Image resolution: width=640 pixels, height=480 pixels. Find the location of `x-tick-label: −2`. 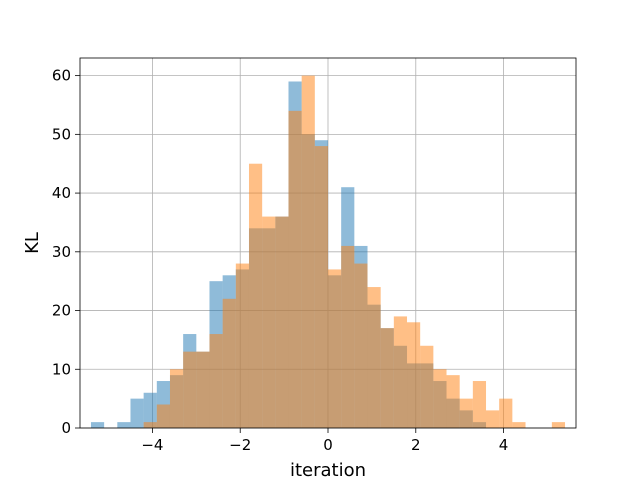

x-tick-label: −2 is located at coordinates (240, 445).